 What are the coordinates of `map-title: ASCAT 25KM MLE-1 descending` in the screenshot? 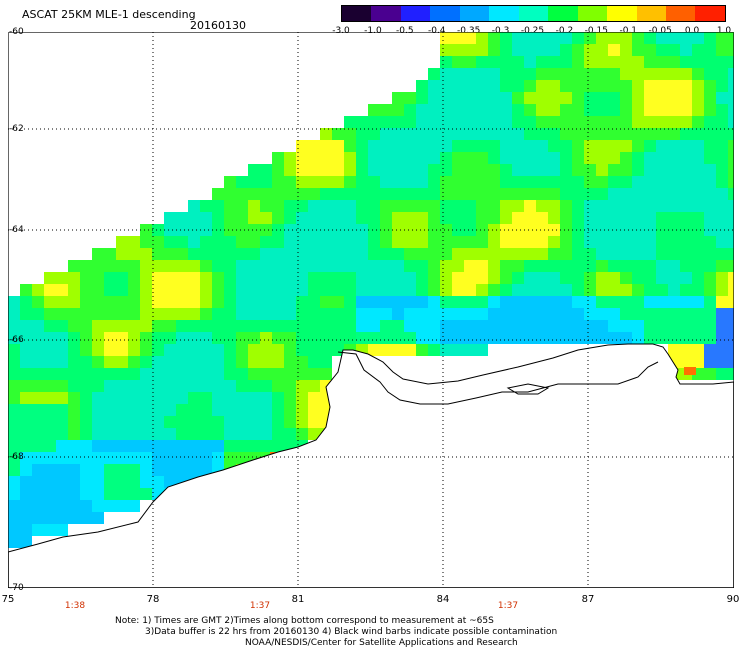 It's located at (109, 14).